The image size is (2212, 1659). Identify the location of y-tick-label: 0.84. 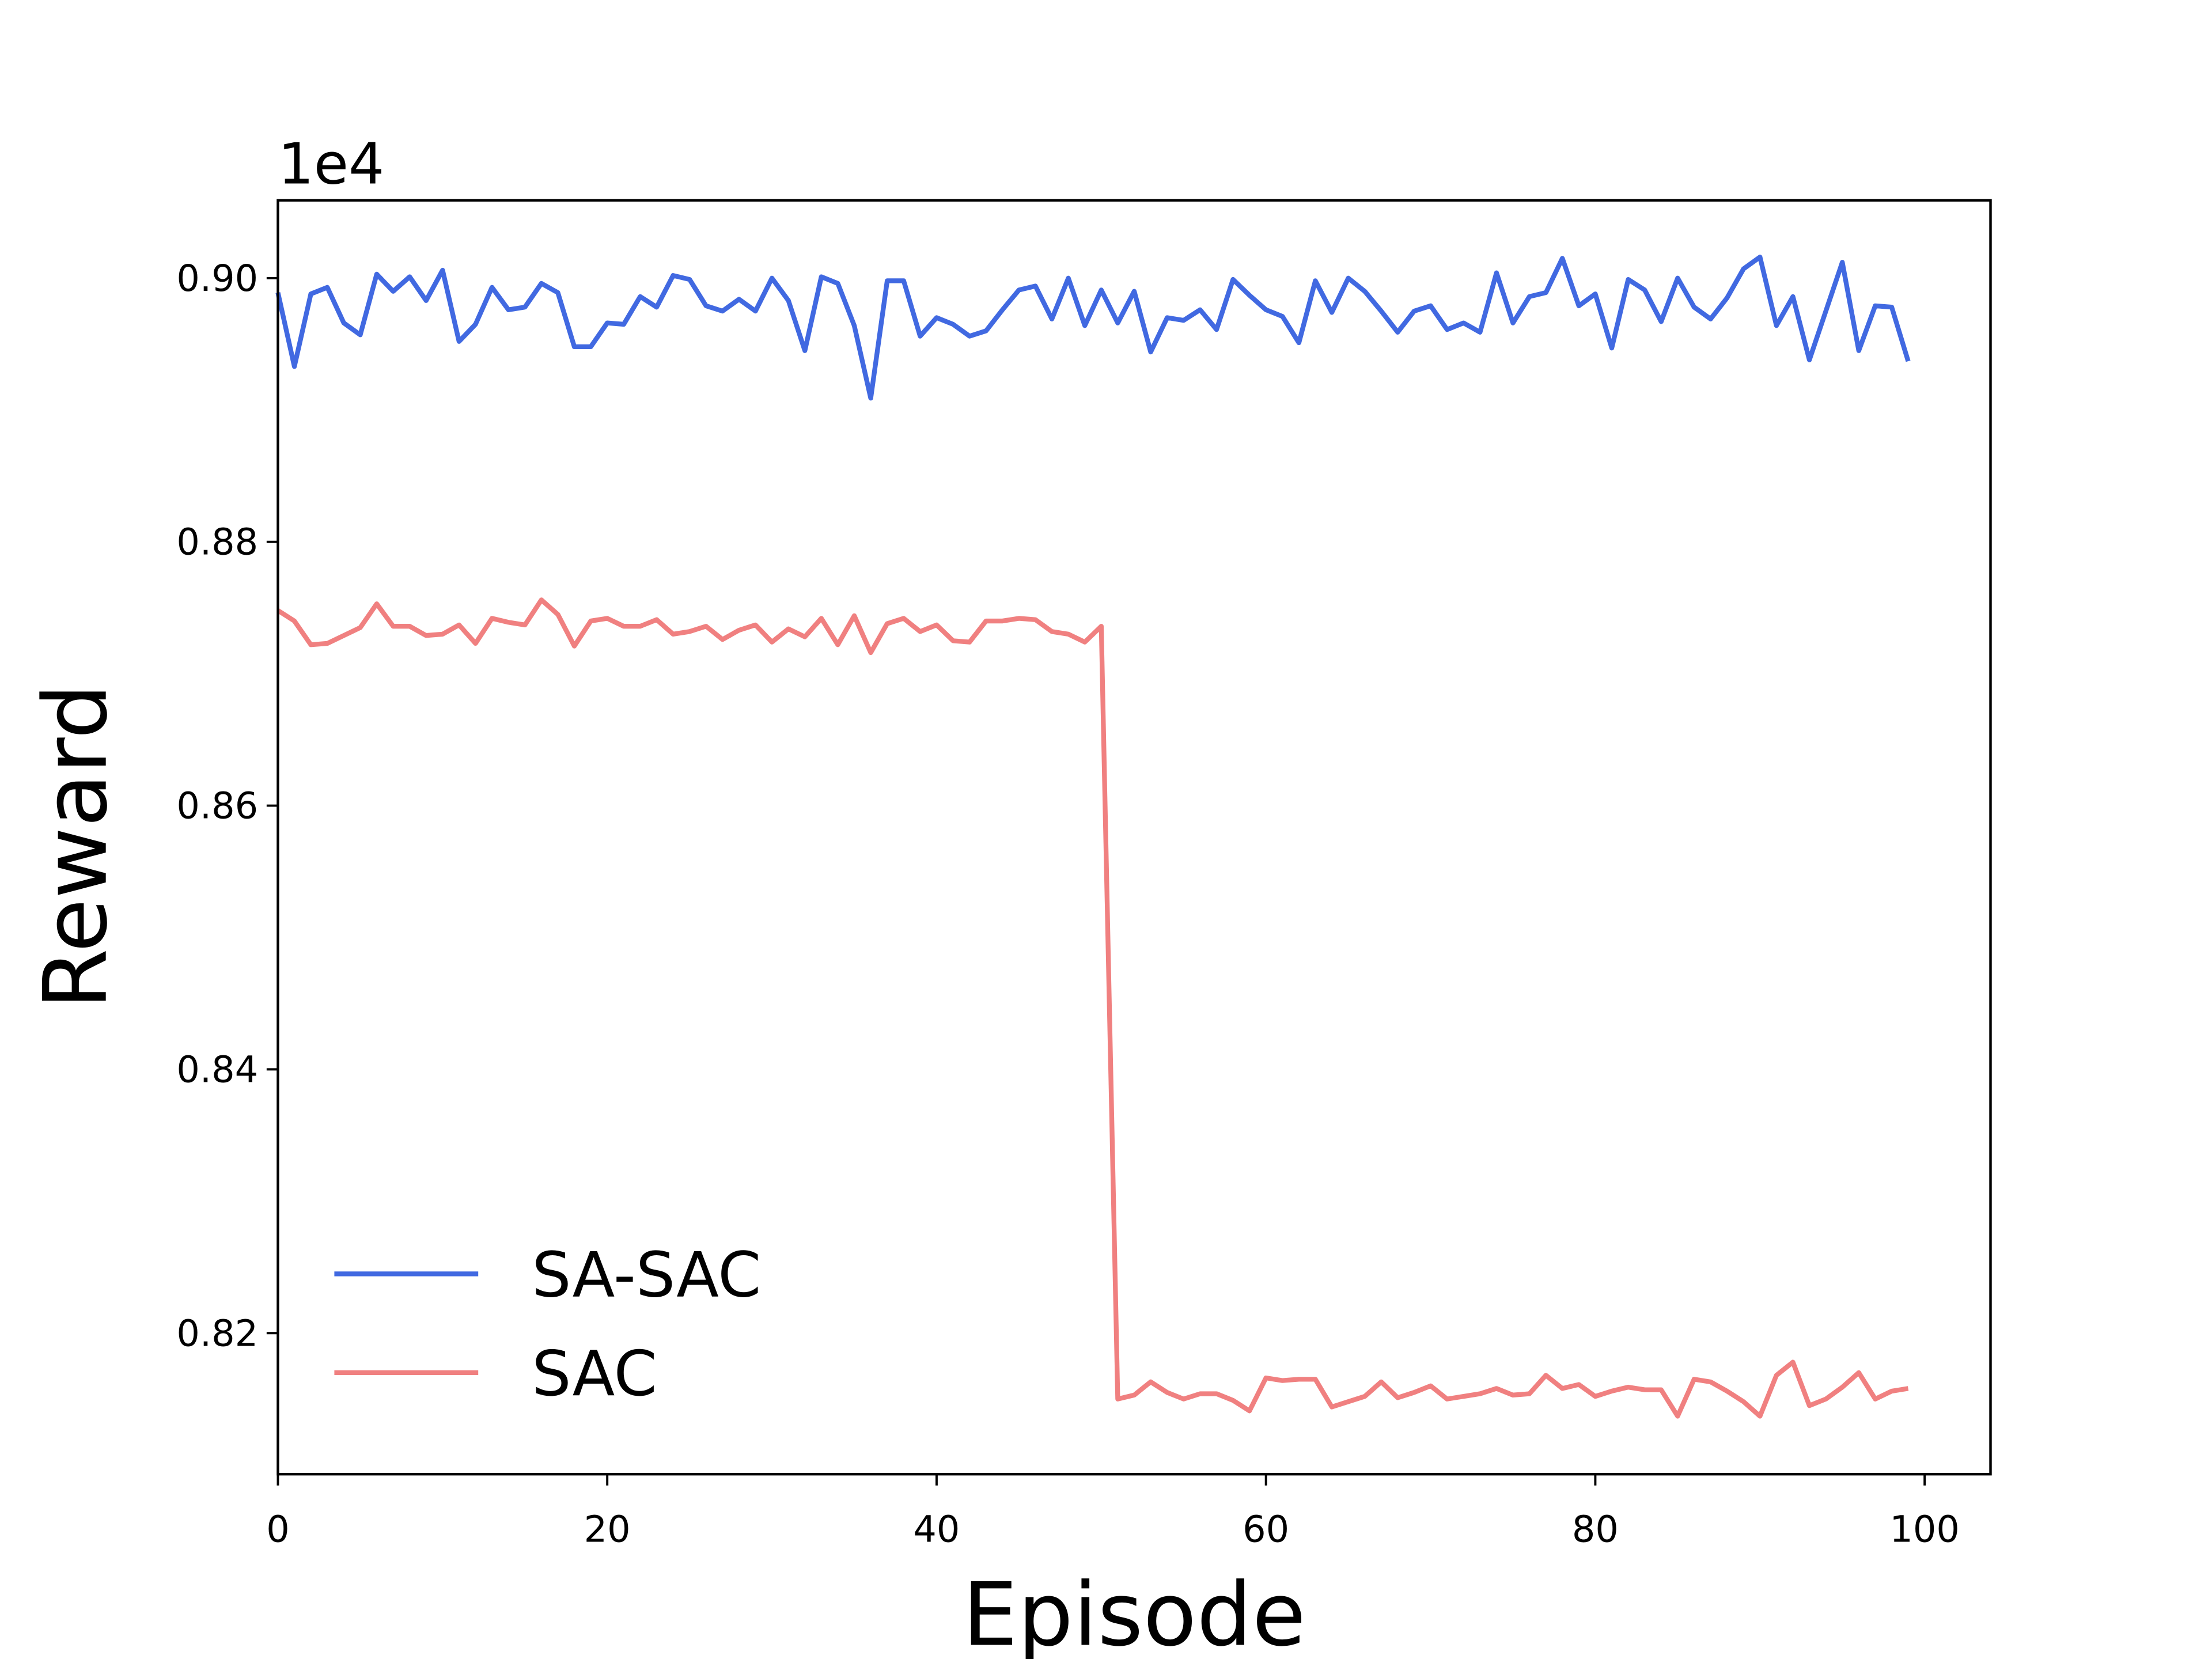
(217, 1069).